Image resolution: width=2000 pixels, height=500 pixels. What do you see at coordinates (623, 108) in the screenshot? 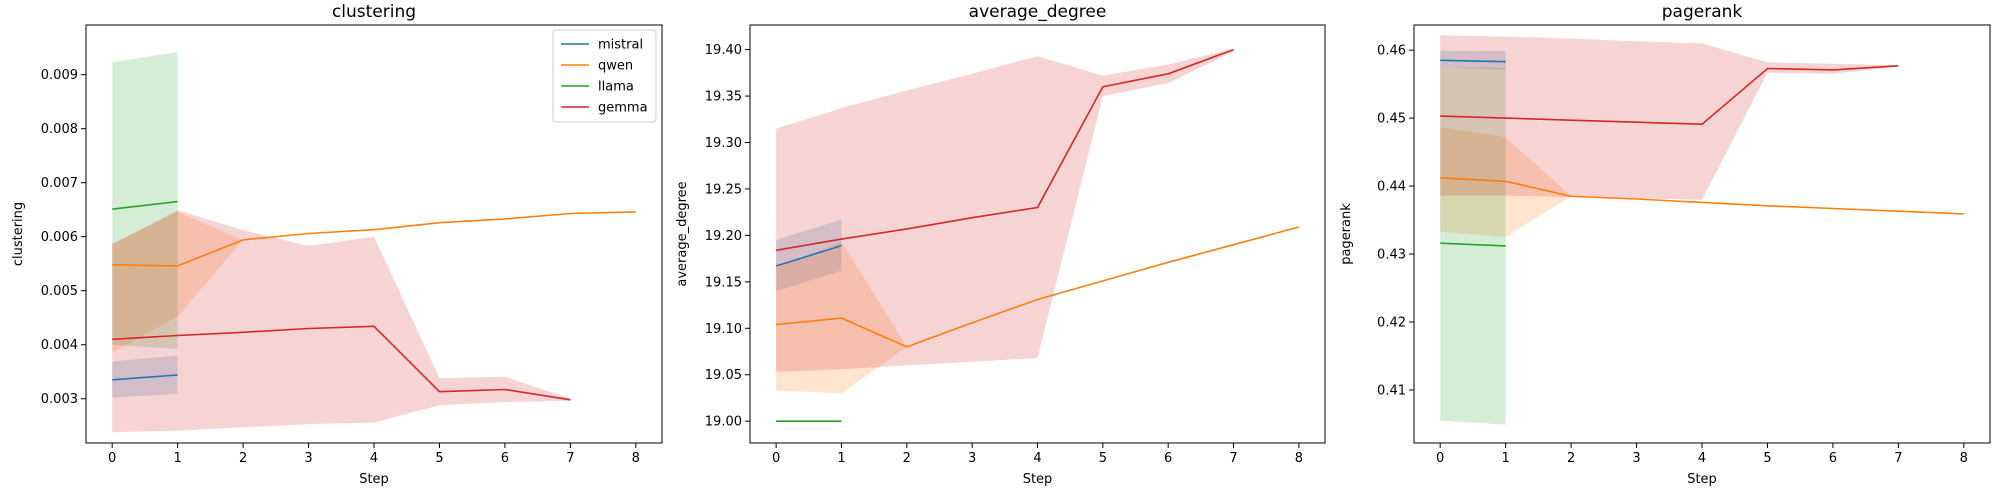
I see `legend-label-gemma: gemma` at bounding box center [623, 108].